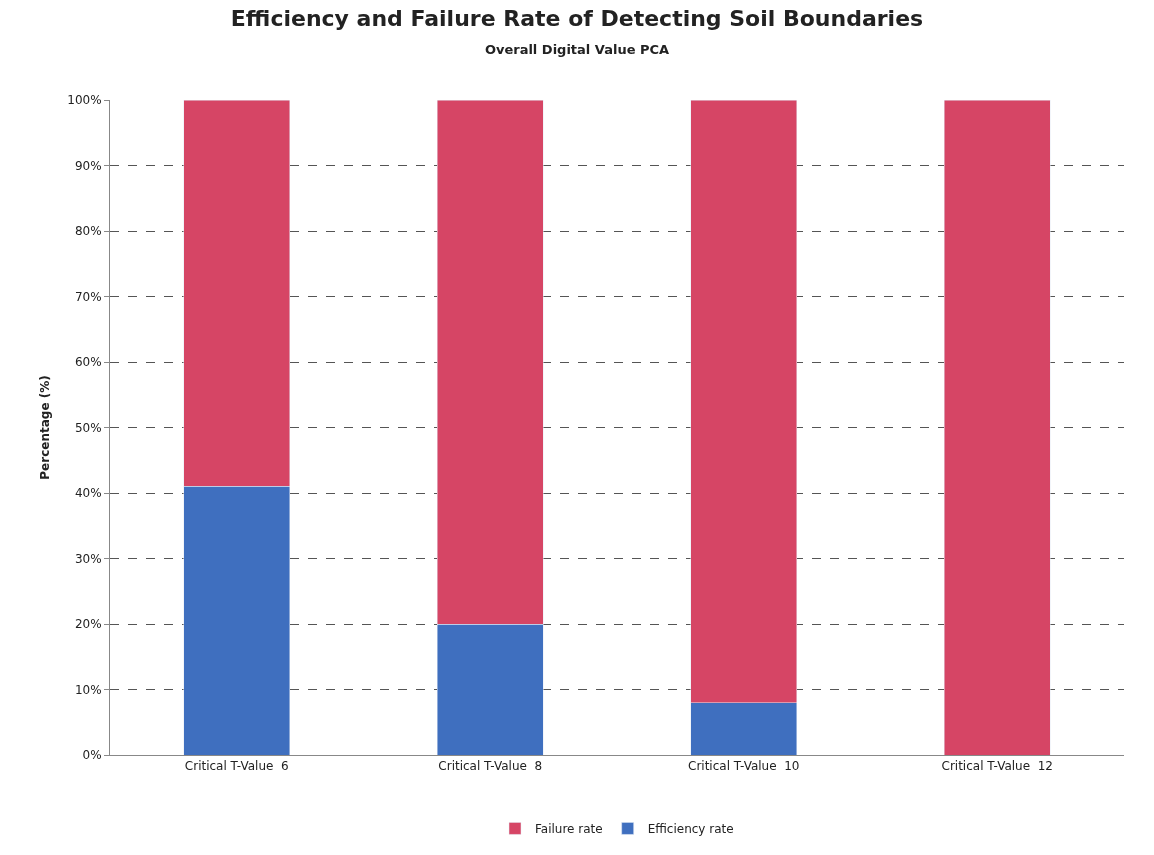  Describe the element at coordinates (744, 766) in the screenshot. I see `x-tick-label: Critical T-Value 10` at that location.